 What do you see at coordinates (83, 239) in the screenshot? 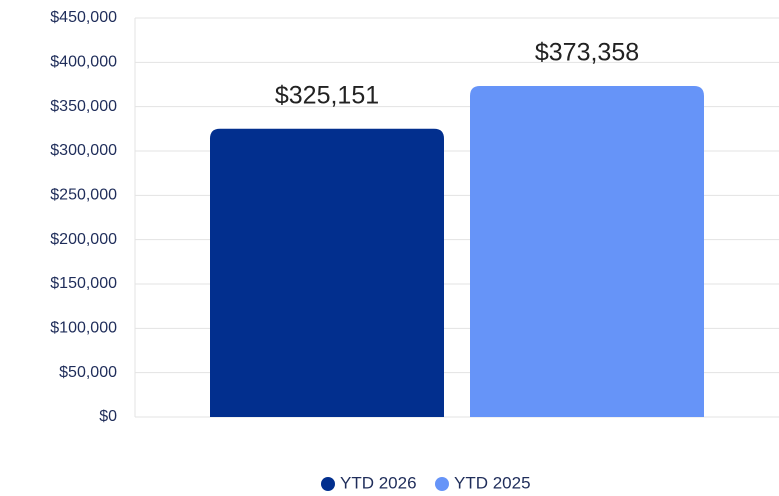
I see `y-tick-label: $200,000` at bounding box center [83, 239].